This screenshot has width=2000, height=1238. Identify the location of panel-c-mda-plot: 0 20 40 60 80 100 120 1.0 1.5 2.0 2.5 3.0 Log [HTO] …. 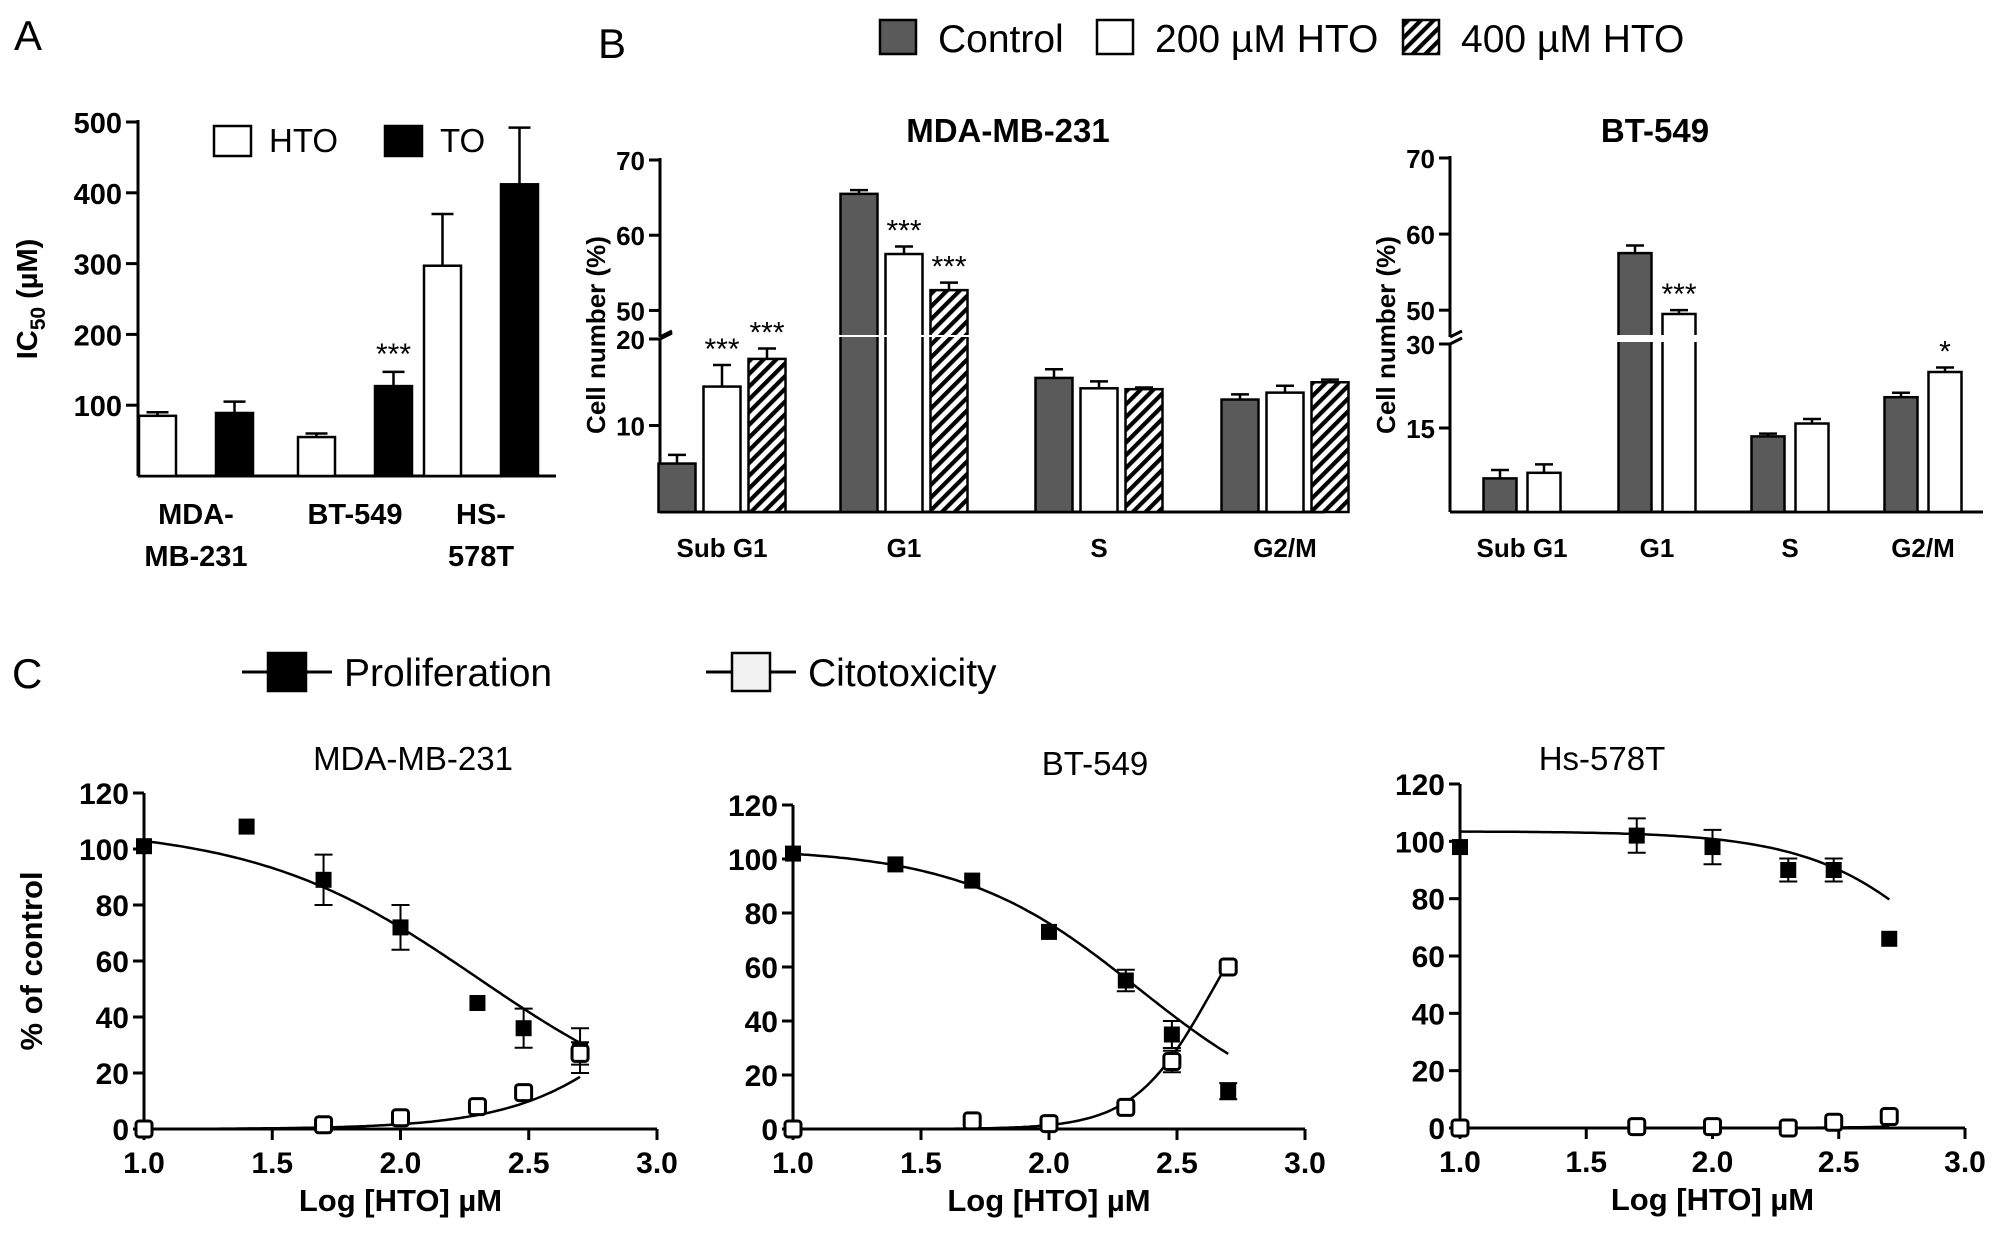
(346, 979).